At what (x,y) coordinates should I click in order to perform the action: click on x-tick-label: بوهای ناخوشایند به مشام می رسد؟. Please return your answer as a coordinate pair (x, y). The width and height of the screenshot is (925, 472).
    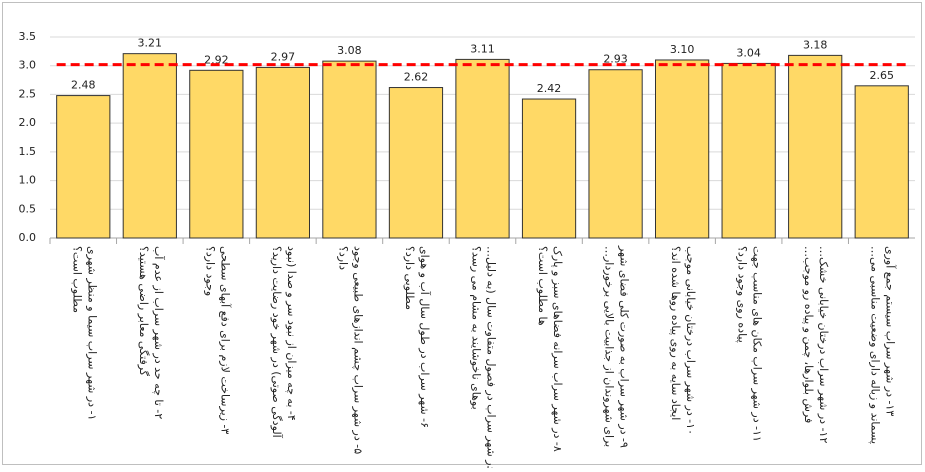
    Looking at the image, I should click on (476, 328).